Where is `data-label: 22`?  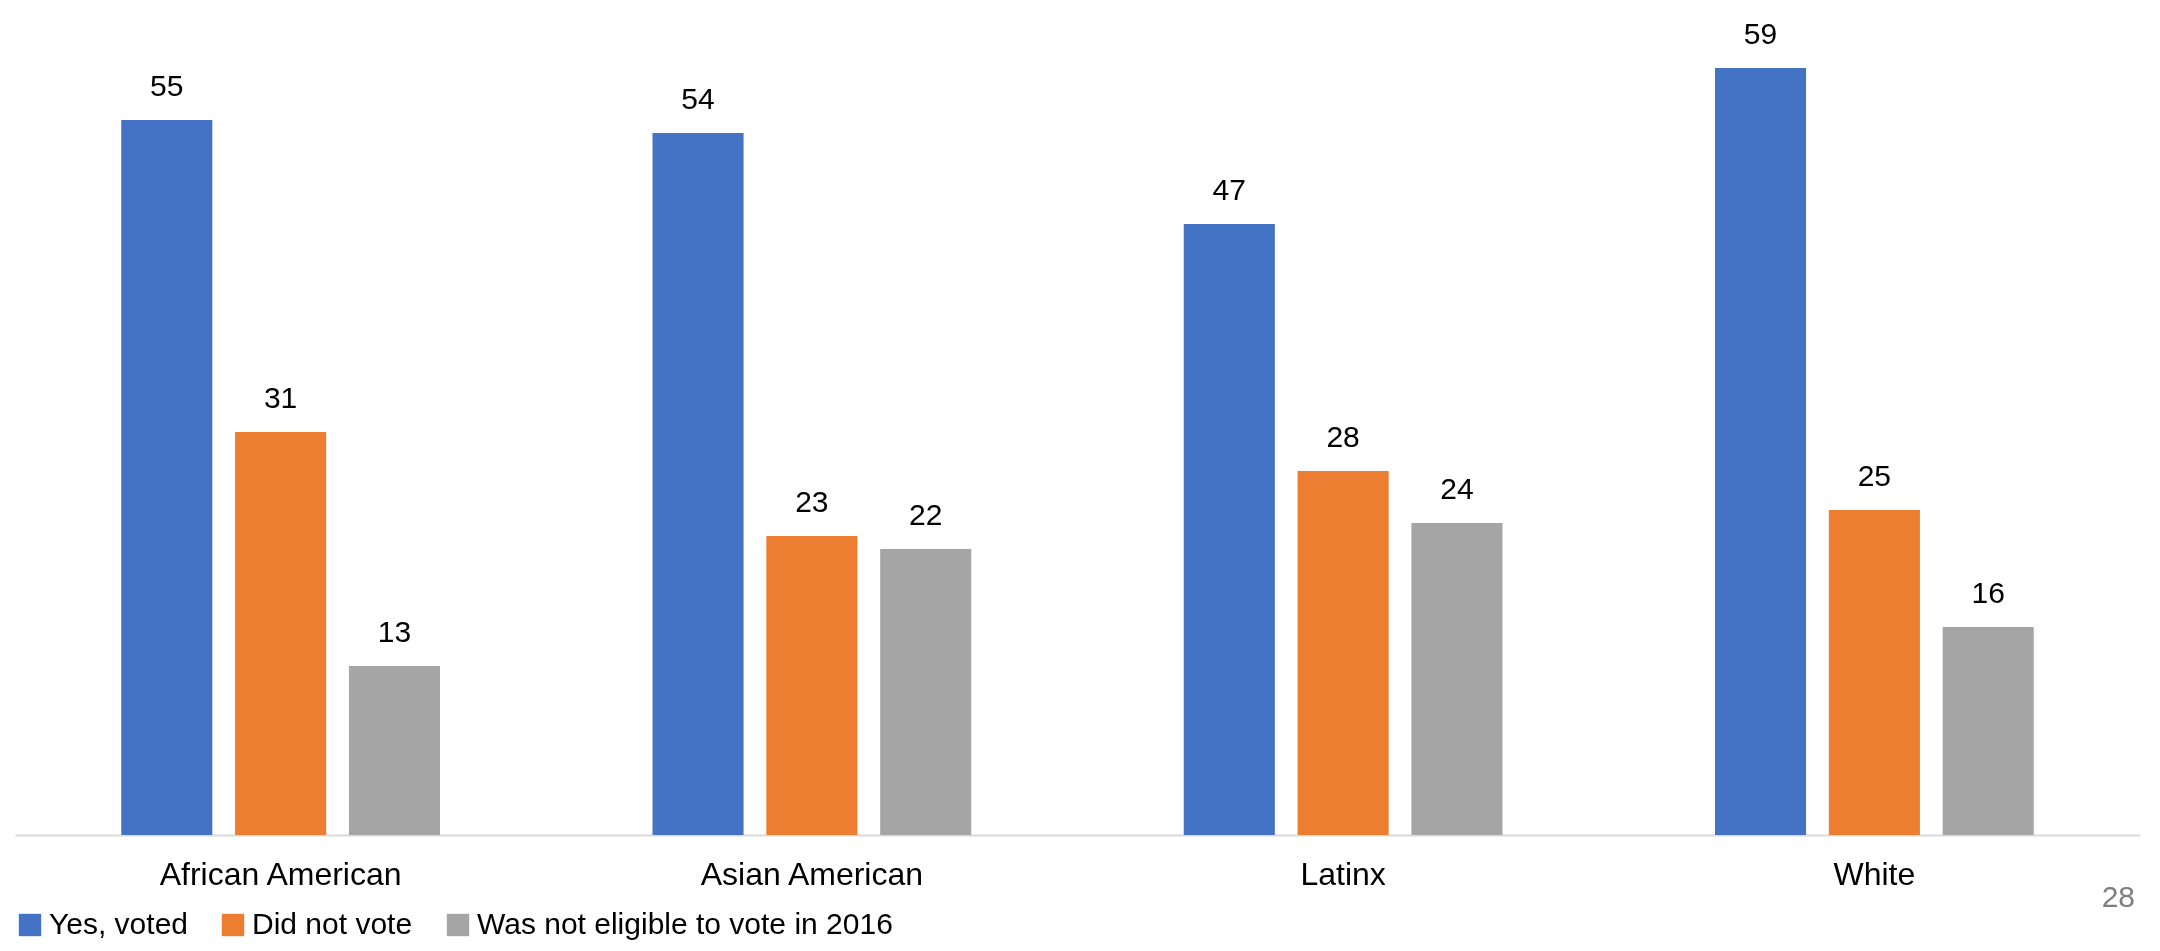 data-label: 22 is located at coordinates (926, 514).